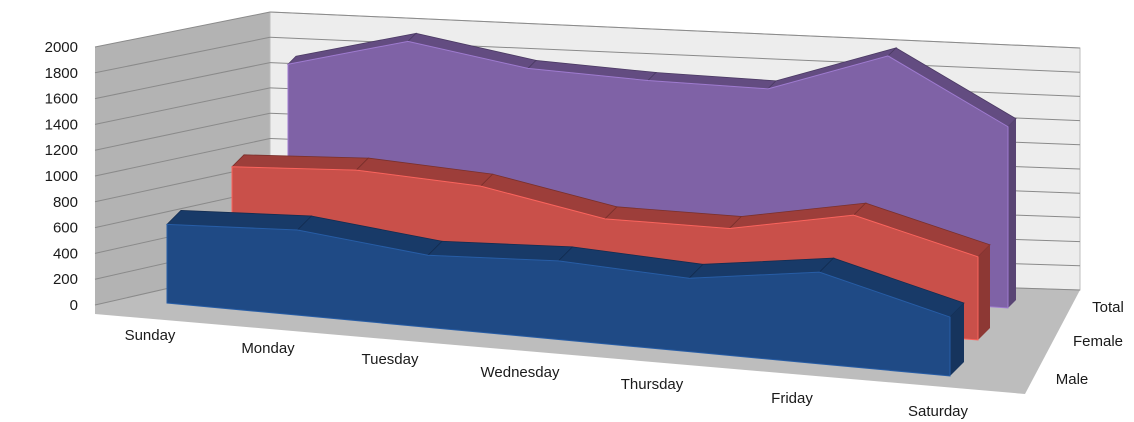 The image size is (1134, 422). Describe the element at coordinates (65, 202) in the screenshot. I see `y-tick-label: 800` at that location.